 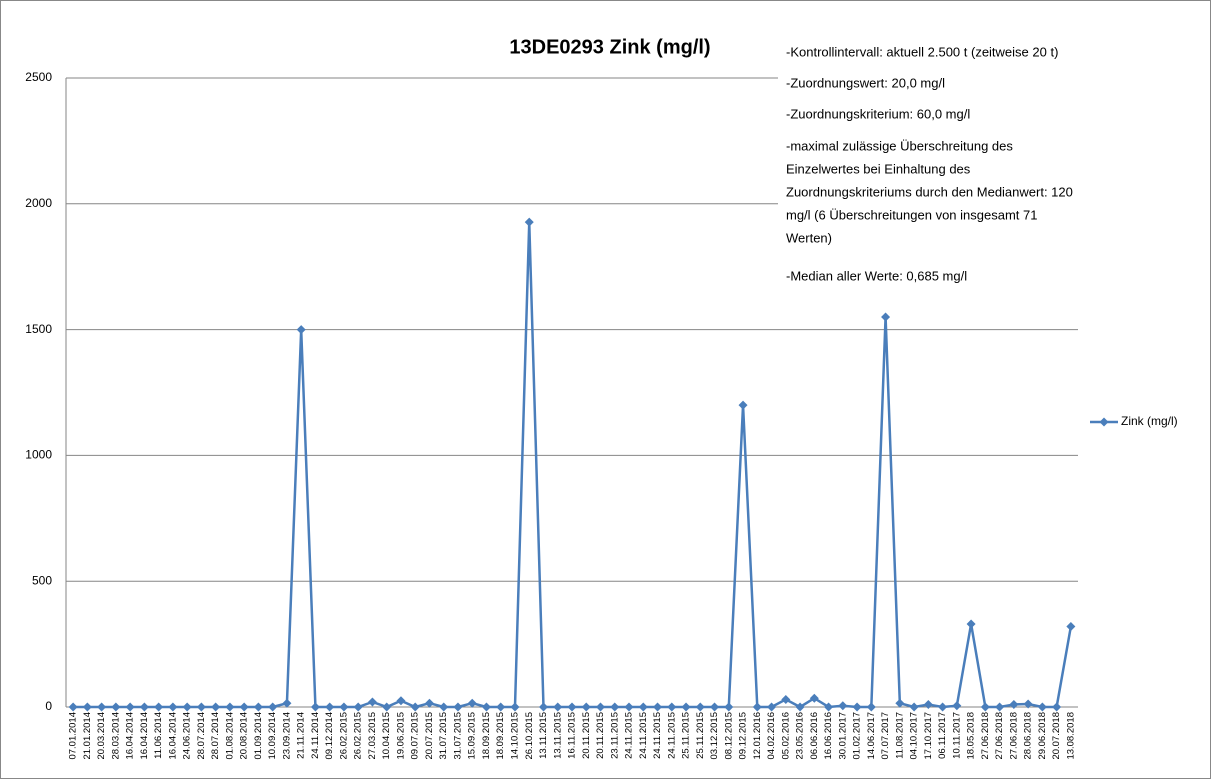 I want to click on x-tick-label: 21.01.2014, so click(x=87, y=736).